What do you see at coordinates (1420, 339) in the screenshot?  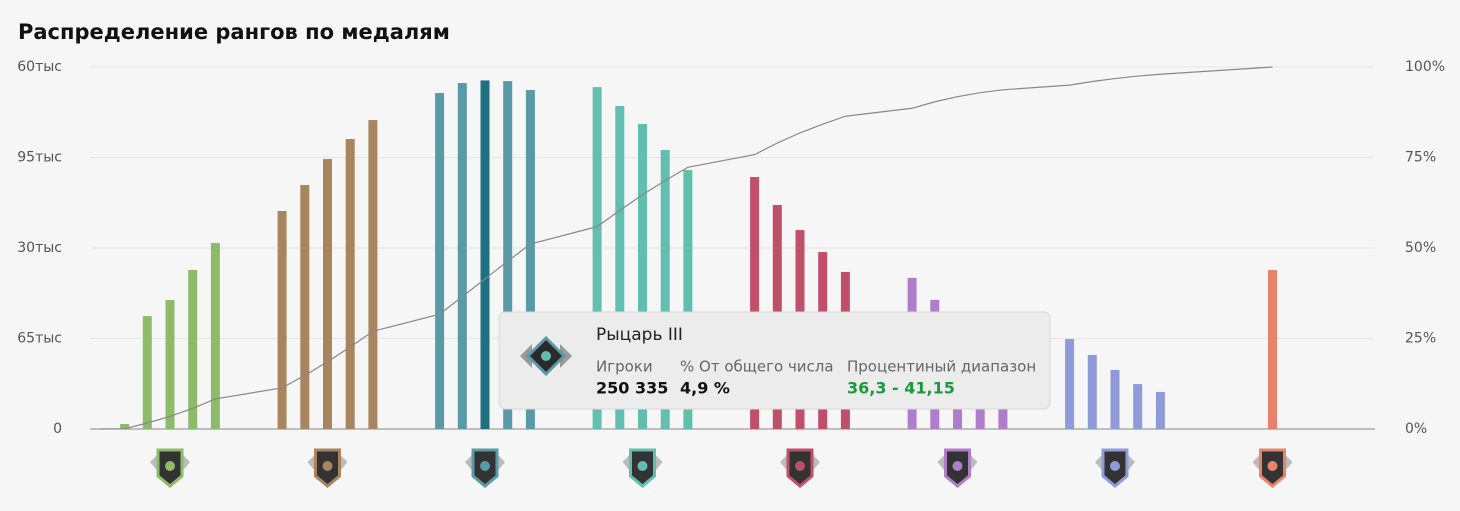 I see `y2-tick-label: 25%` at bounding box center [1420, 339].